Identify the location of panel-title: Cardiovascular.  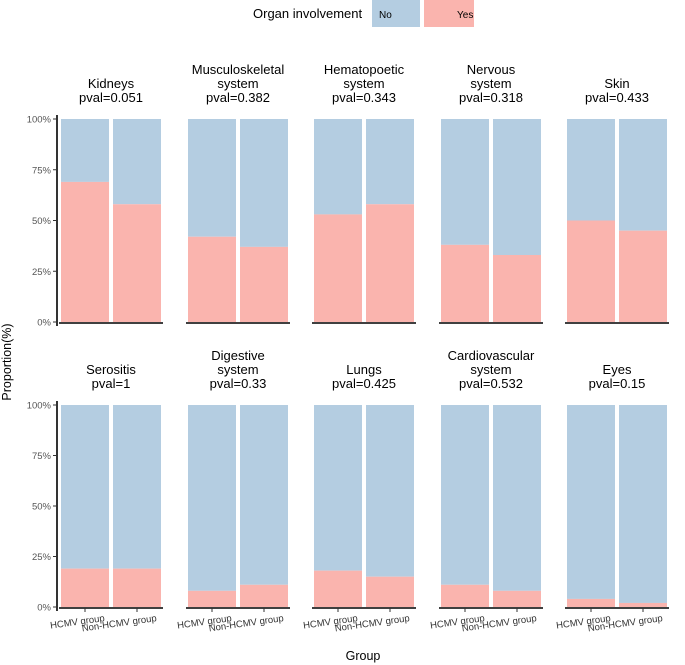
(491, 355).